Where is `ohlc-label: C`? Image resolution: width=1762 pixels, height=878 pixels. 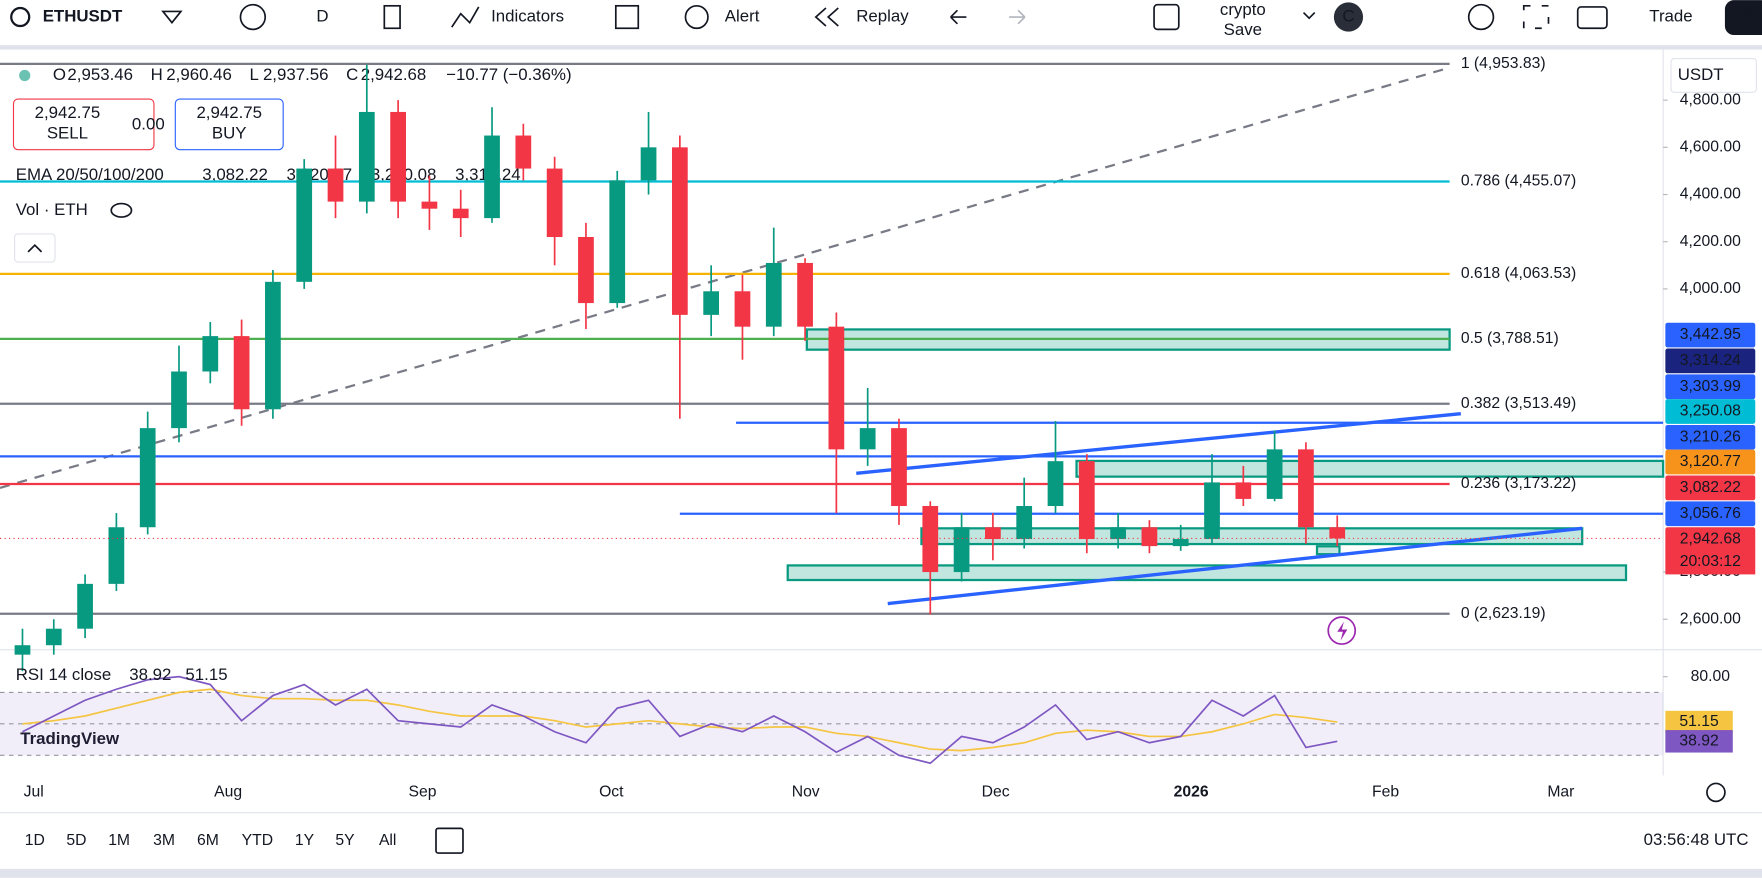 ohlc-label: C is located at coordinates (352, 74).